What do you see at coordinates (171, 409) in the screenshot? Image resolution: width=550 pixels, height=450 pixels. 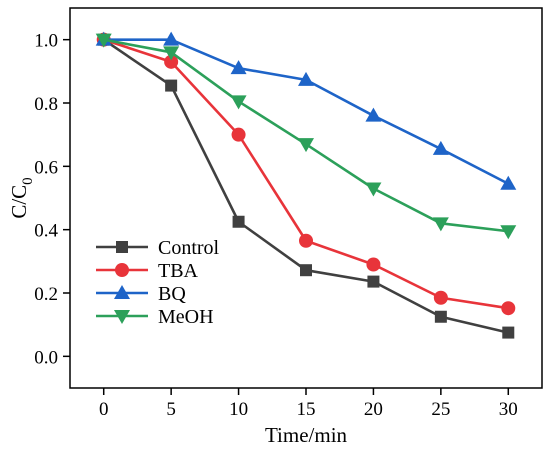 I see `x-tick-label: 5` at bounding box center [171, 409].